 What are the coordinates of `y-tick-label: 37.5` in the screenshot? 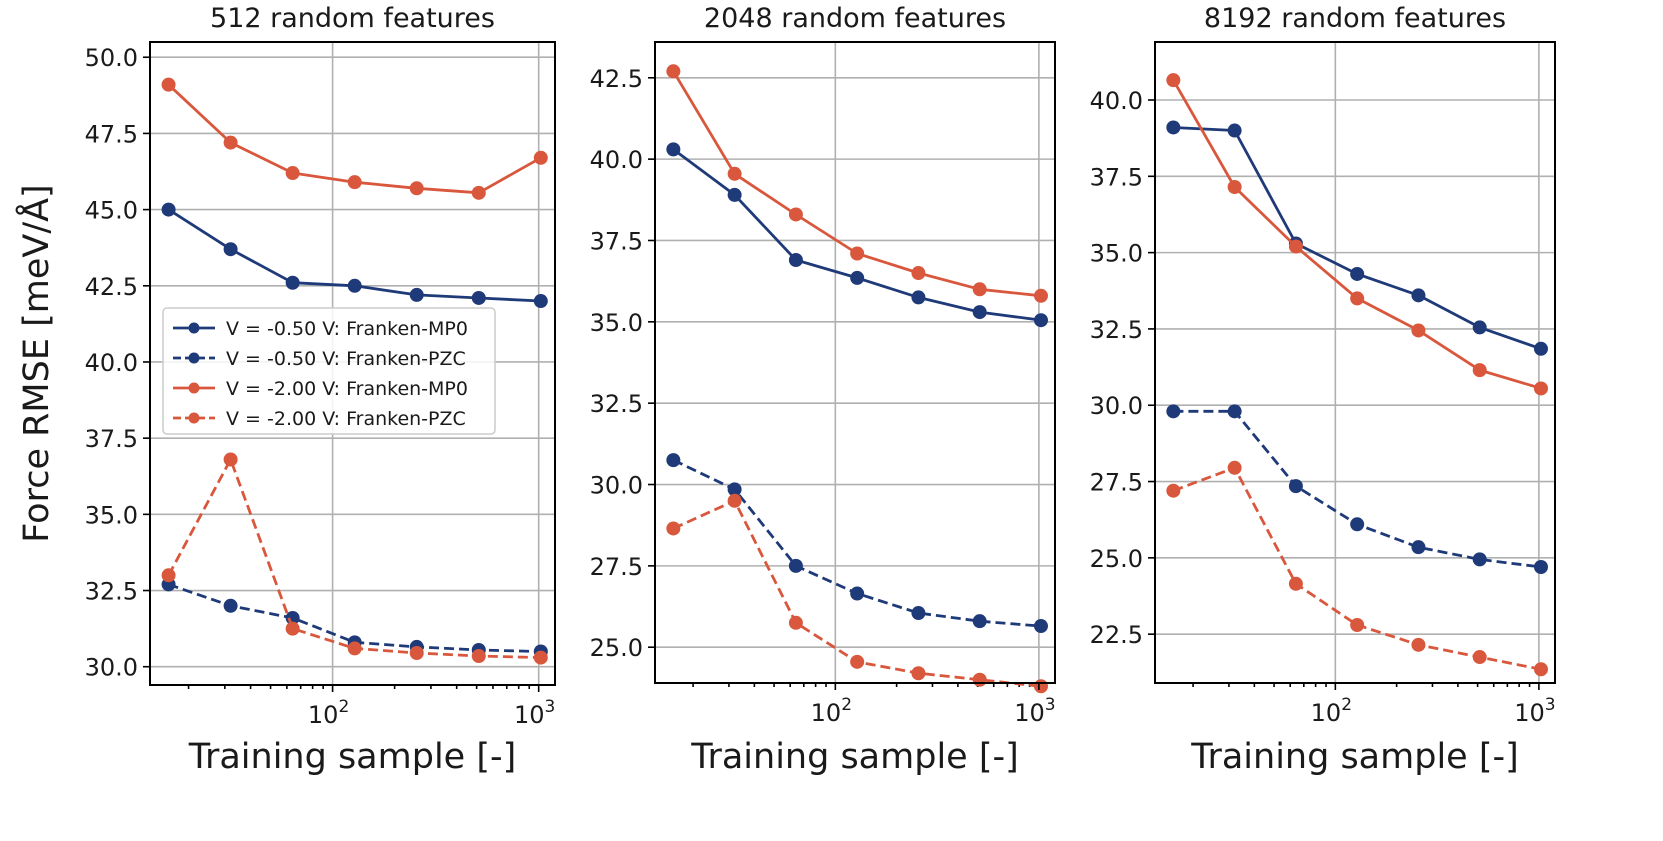 It's located at (1116, 177).